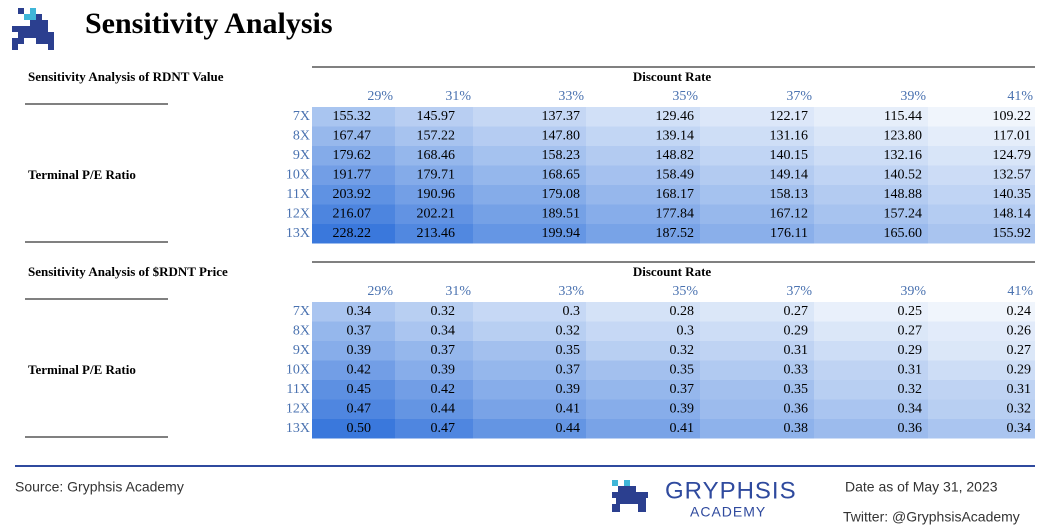 The image size is (1050, 532). Describe the element at coordinates (686, 330) in the screenshot. I see `cell: 0.3` at that location.